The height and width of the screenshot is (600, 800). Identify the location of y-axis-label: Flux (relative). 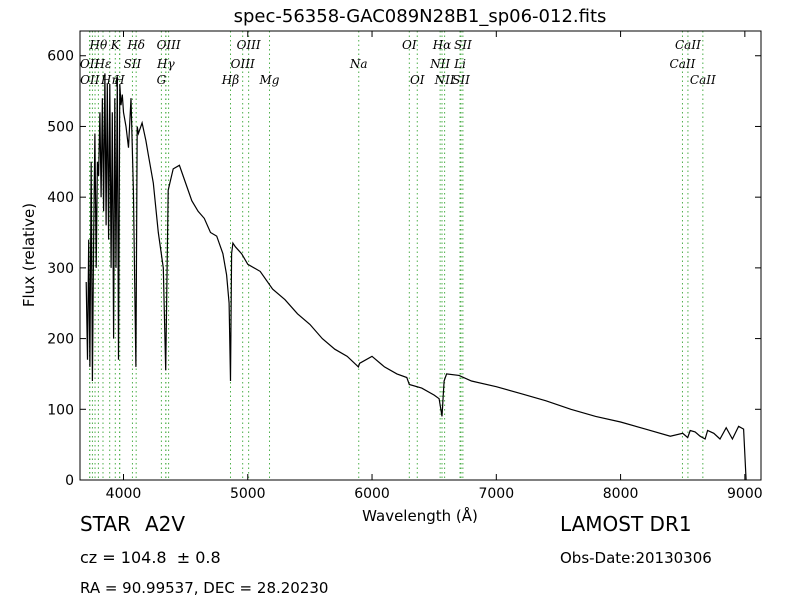
(29, 255).